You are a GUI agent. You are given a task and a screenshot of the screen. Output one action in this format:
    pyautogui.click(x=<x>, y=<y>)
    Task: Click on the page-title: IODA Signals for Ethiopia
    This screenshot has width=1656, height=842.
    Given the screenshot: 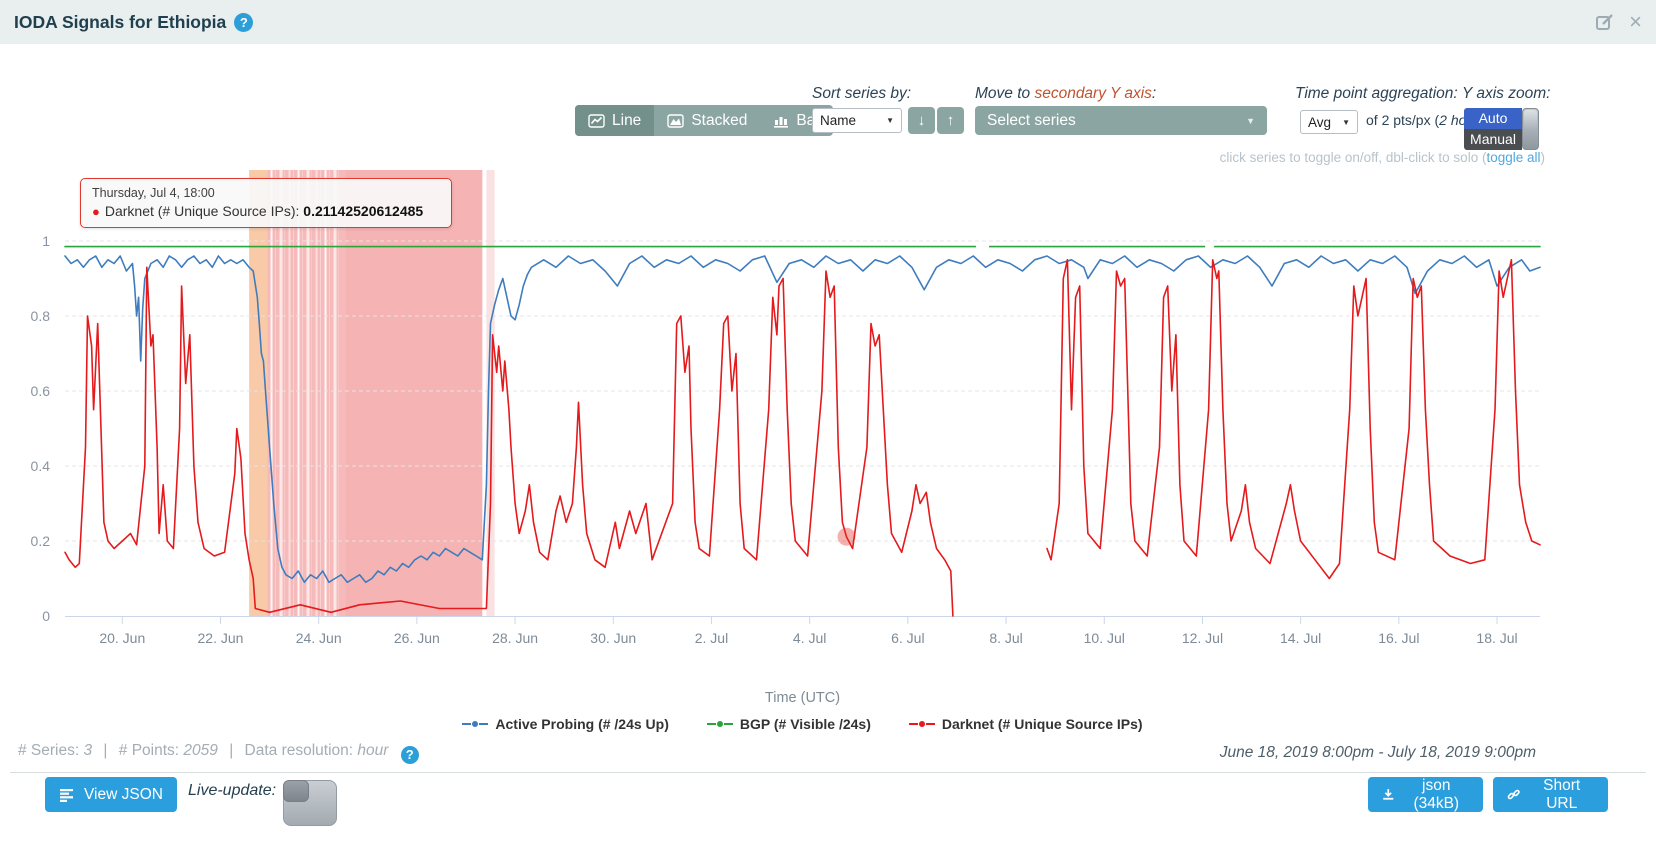 What is the action you would take?
    pyautogui.click(x=120, y=21)
    